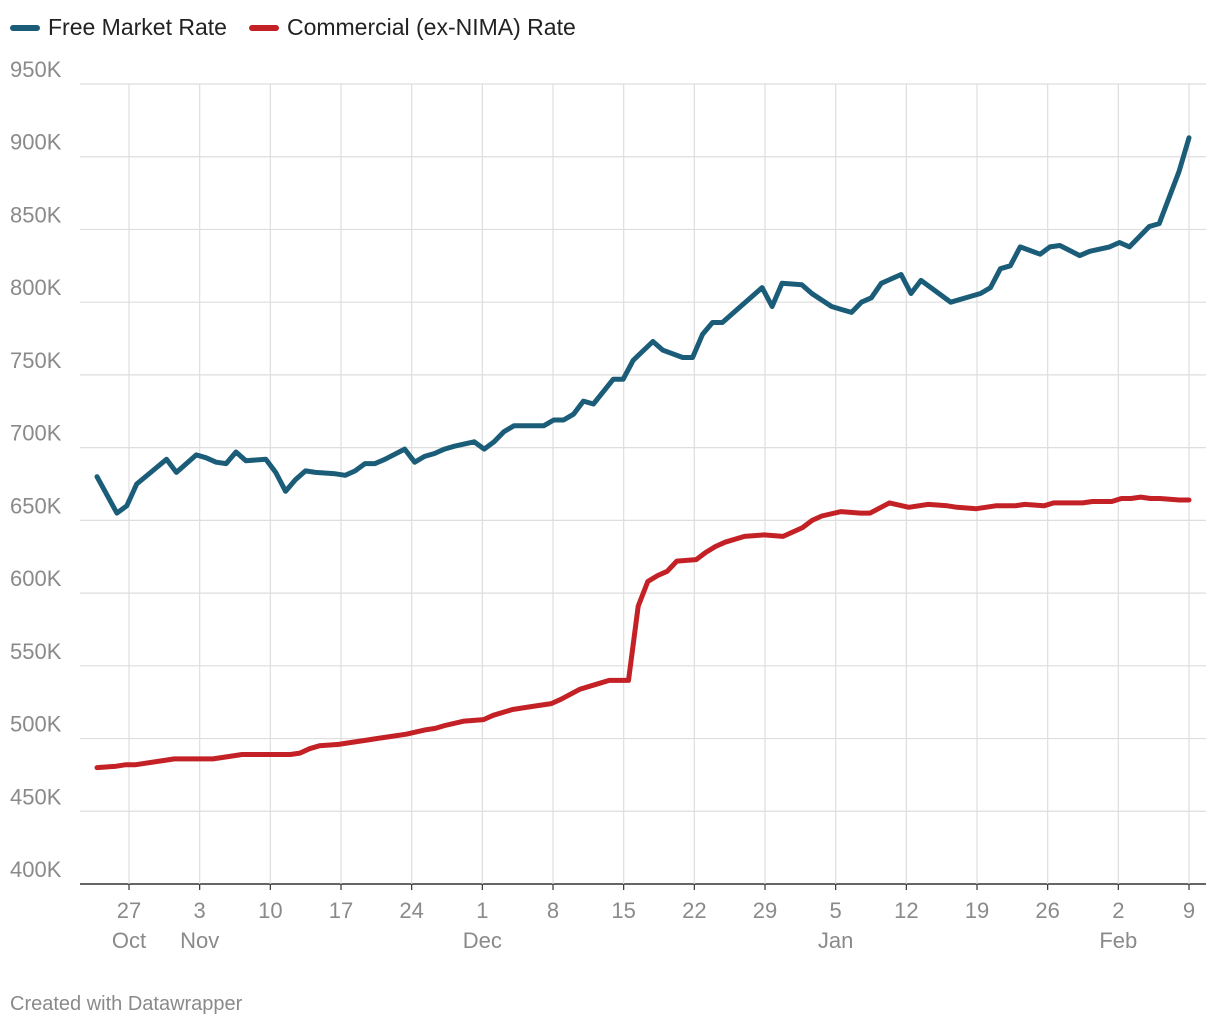 Image resolution: width=1220 pixels, height=1030 pixels. What do you see at coordinates (835, 940) in the screenshot?
I see `x-tick-sublabel: Jan` at bounding box center [835, 940].